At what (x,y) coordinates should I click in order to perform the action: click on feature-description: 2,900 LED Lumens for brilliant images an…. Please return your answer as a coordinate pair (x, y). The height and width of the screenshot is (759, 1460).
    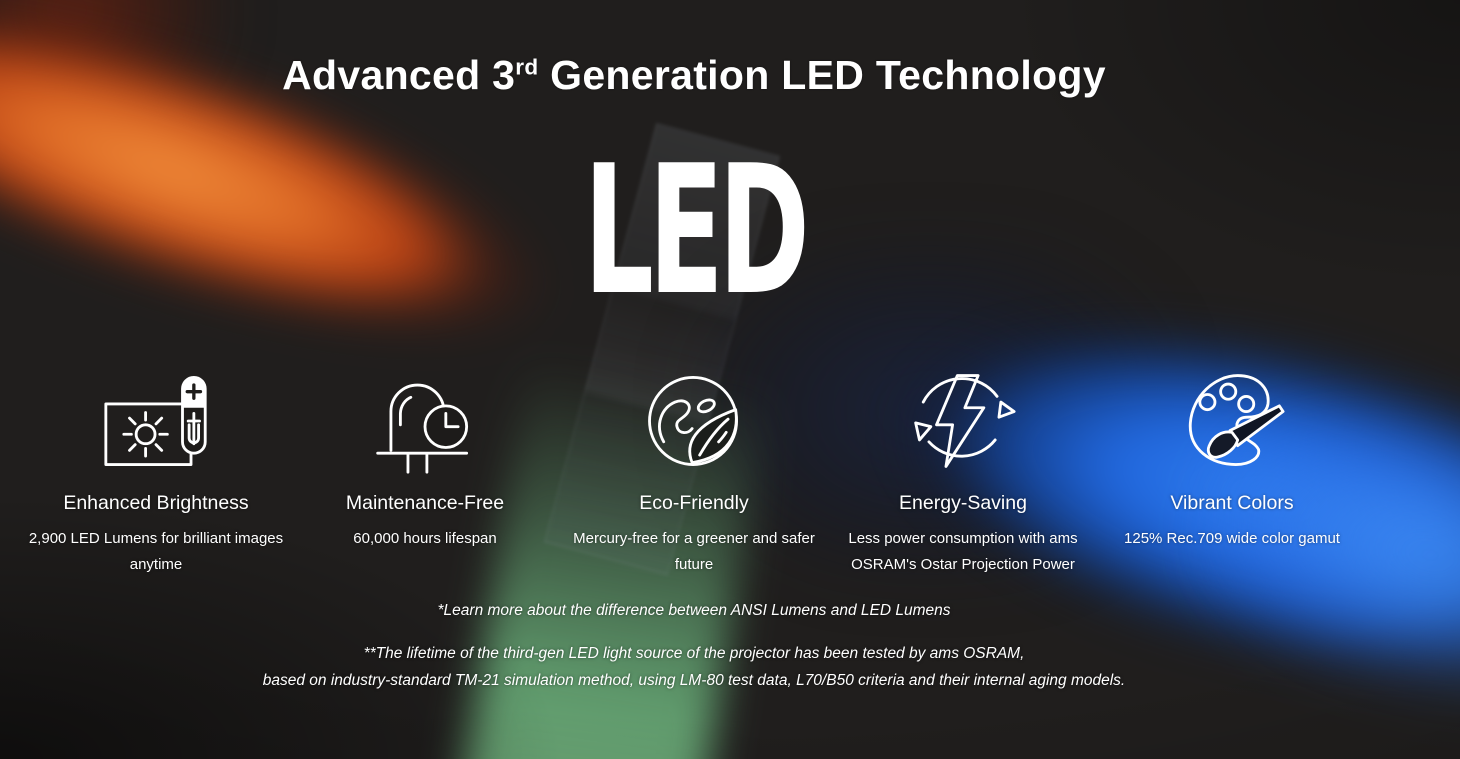
    Looking at the image, I should click on (156, 551).